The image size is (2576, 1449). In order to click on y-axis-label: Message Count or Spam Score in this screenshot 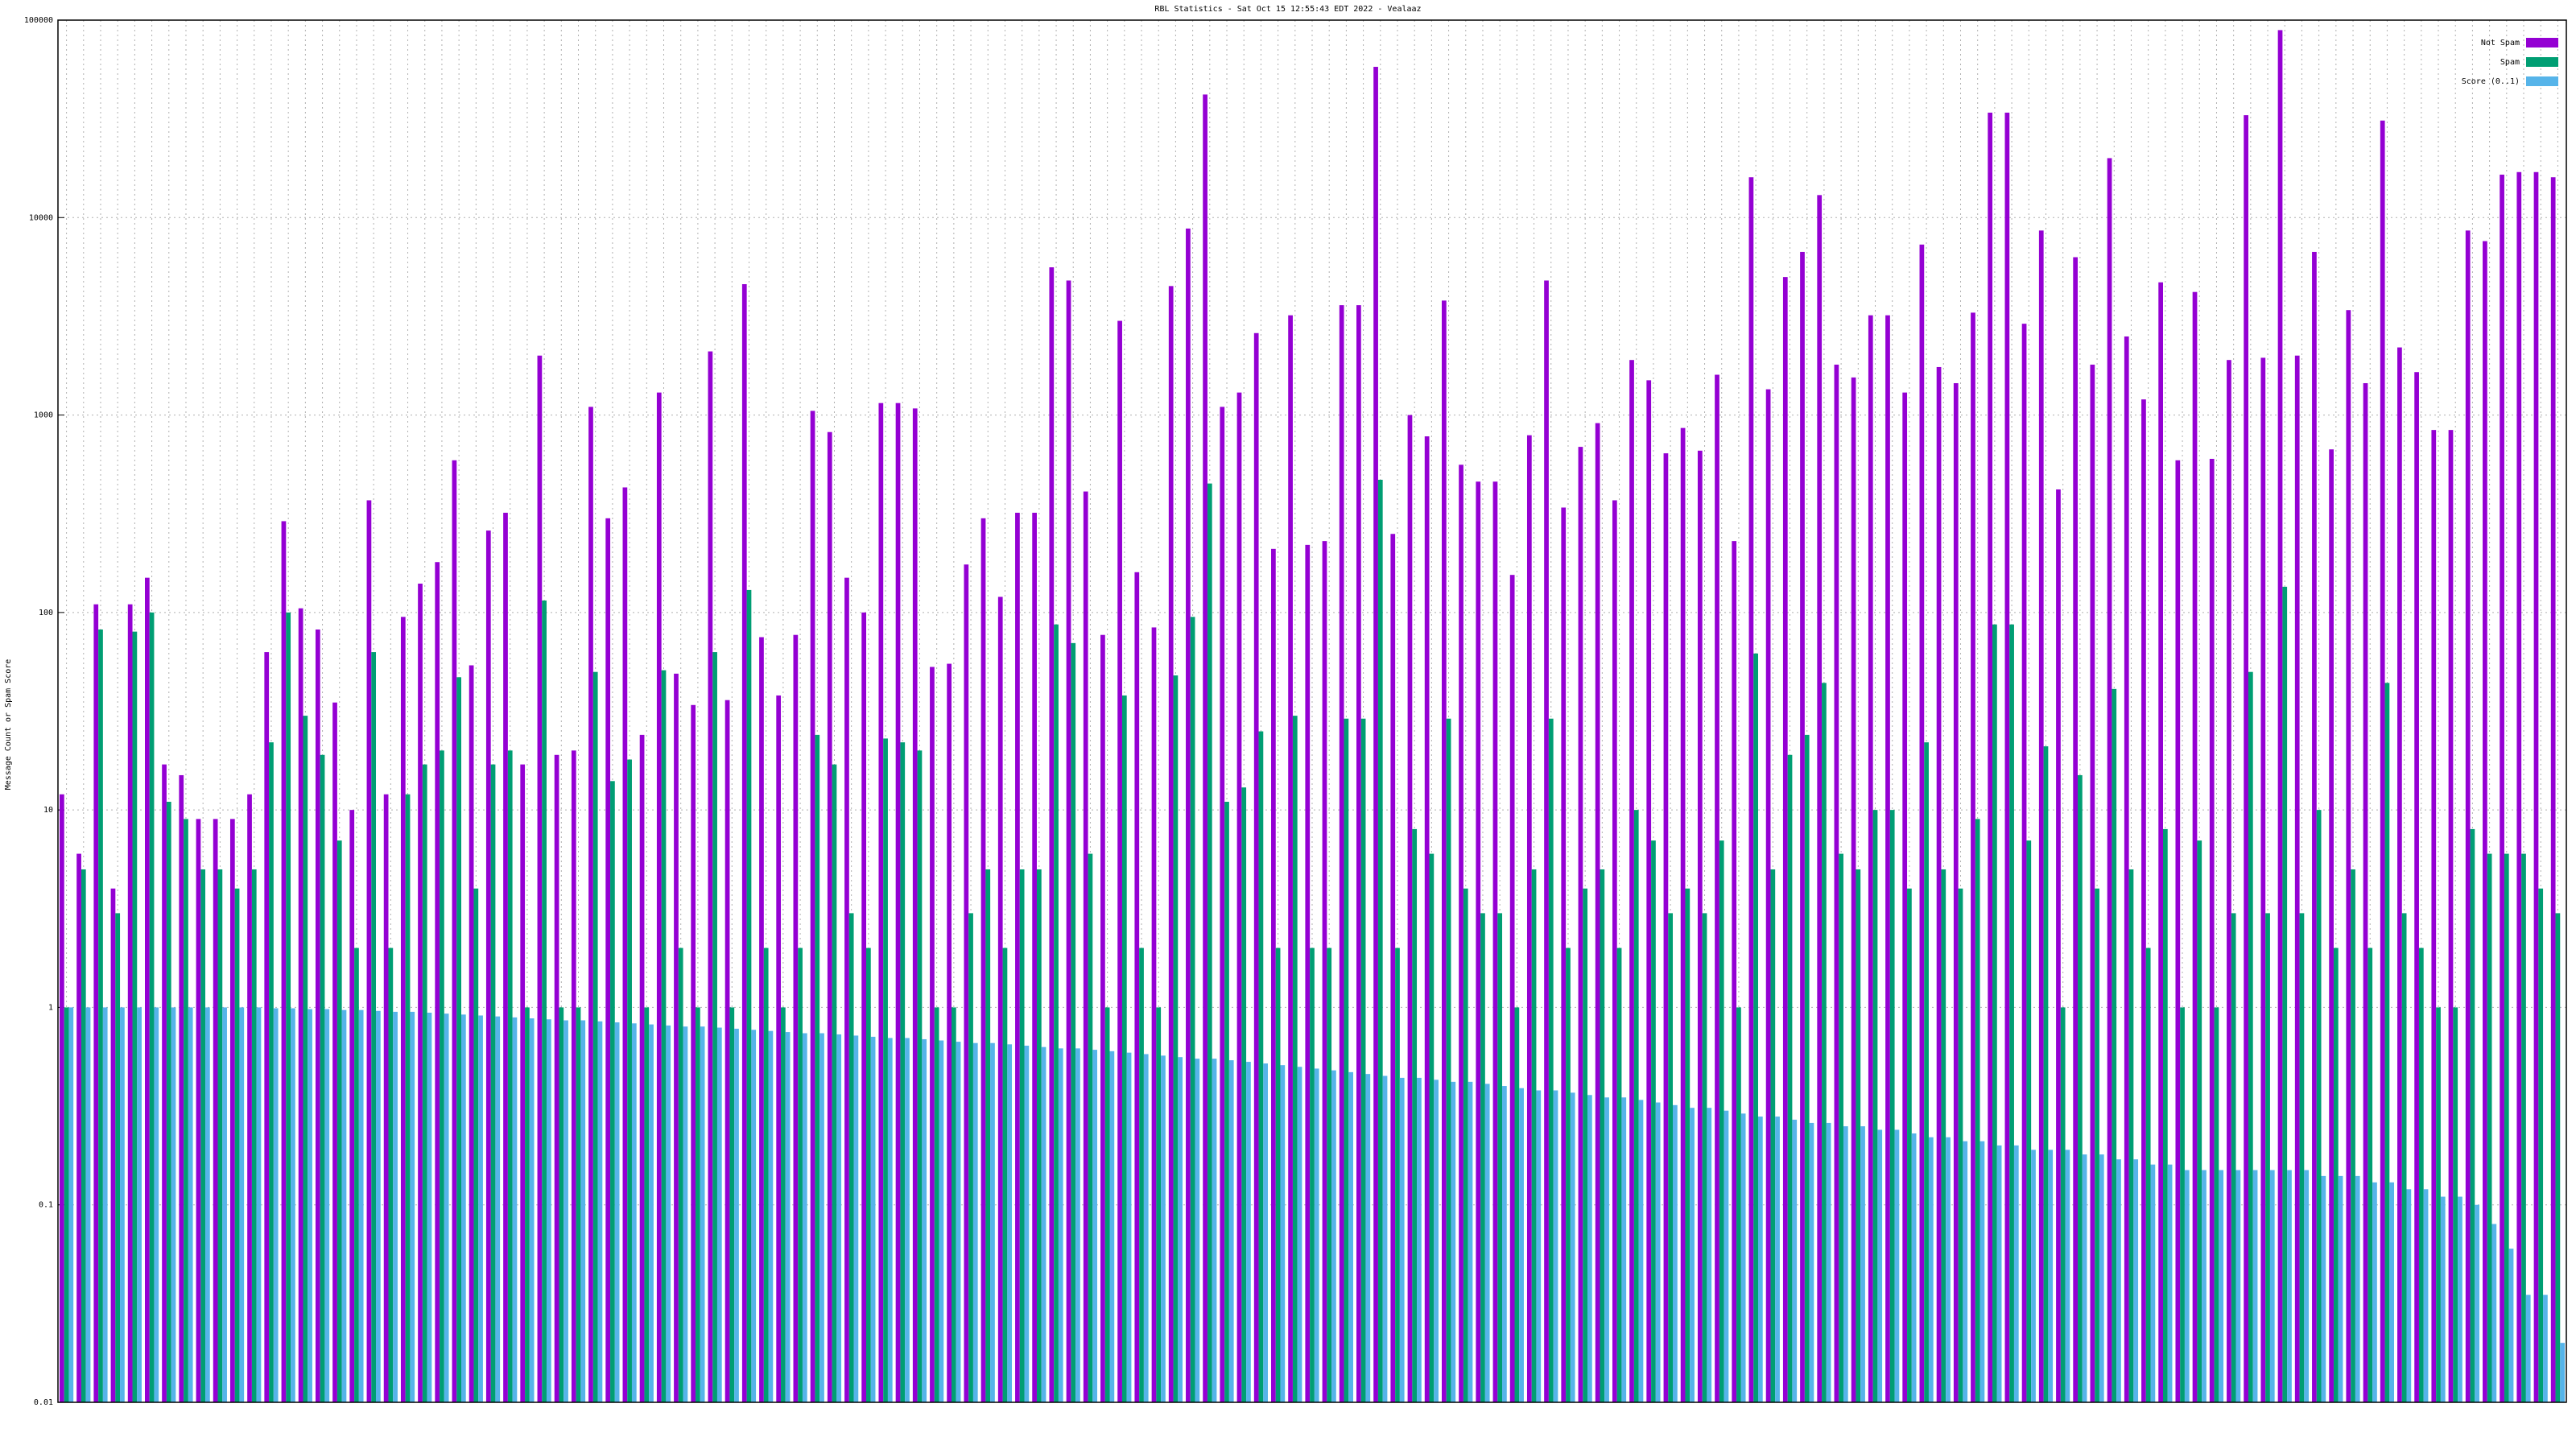, I will do `click(8, 725)`.